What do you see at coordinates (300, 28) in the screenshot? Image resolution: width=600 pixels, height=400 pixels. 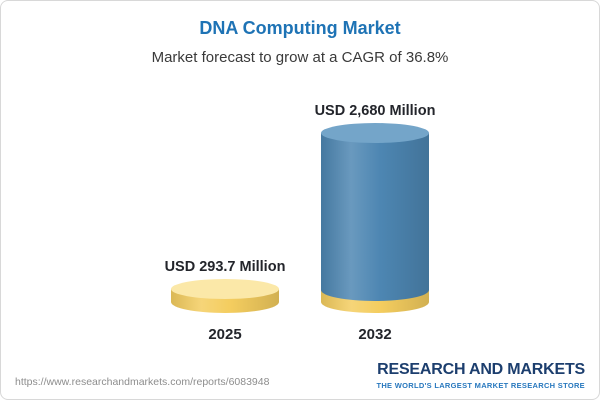 I see `chart-title: DNA Computing Market` at bounding box center [300, 28].